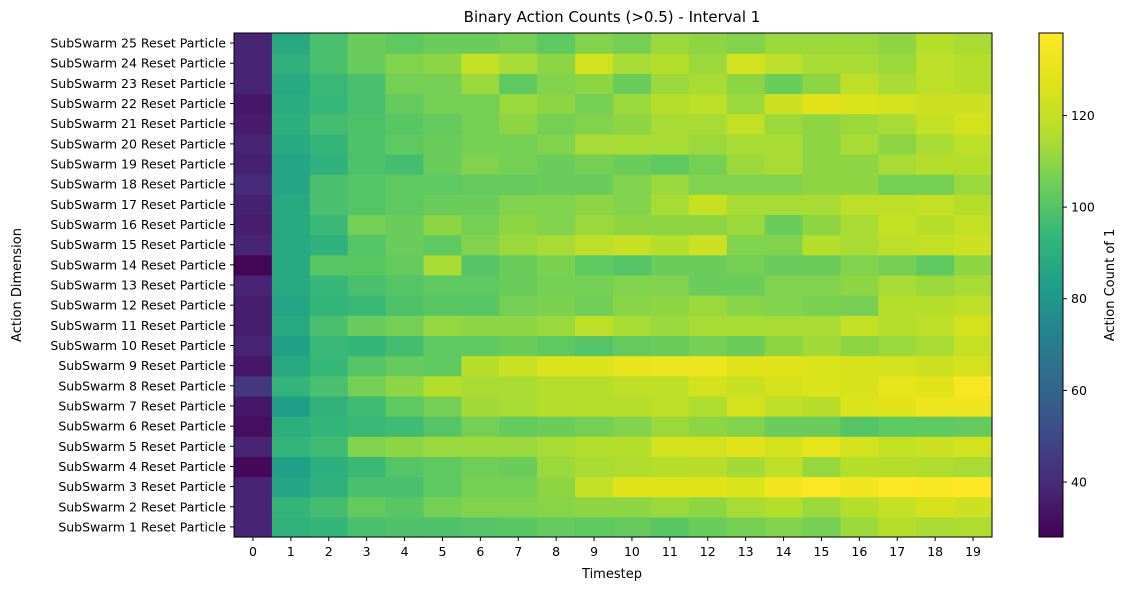 Image resolution: width=1129 pixels, height=590 pixels. Describe the element at coordinates (142, 405) in the screenshot. I see `y-tick-label: SubSwarm 7 Reset Particle` at that location.